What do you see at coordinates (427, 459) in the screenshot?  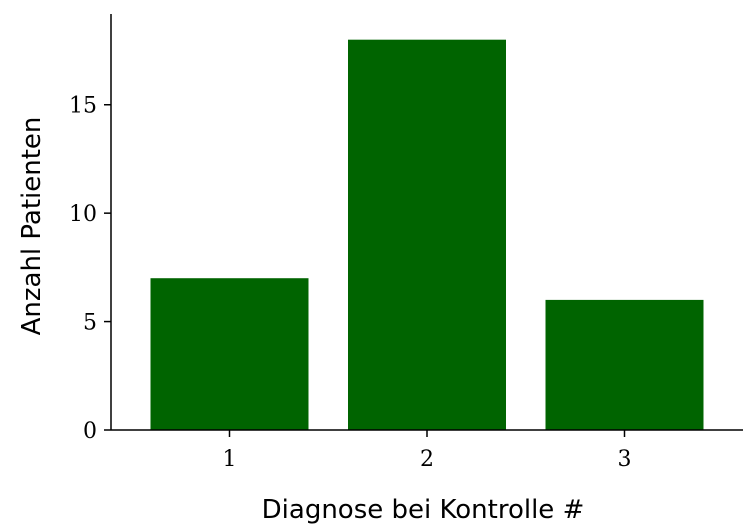 I see `x-tick-label: 2` at bounding box center [427, 459].